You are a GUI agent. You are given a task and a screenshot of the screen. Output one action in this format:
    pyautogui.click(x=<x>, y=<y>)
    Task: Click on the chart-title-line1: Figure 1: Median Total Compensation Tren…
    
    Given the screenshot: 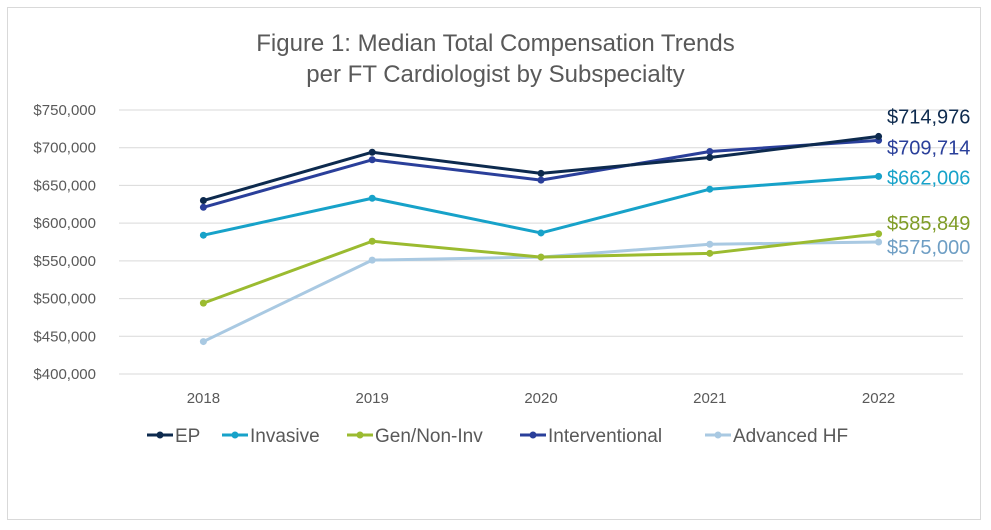 What is the action you would take?
    pyautogui.click(x=495, y=43)
    